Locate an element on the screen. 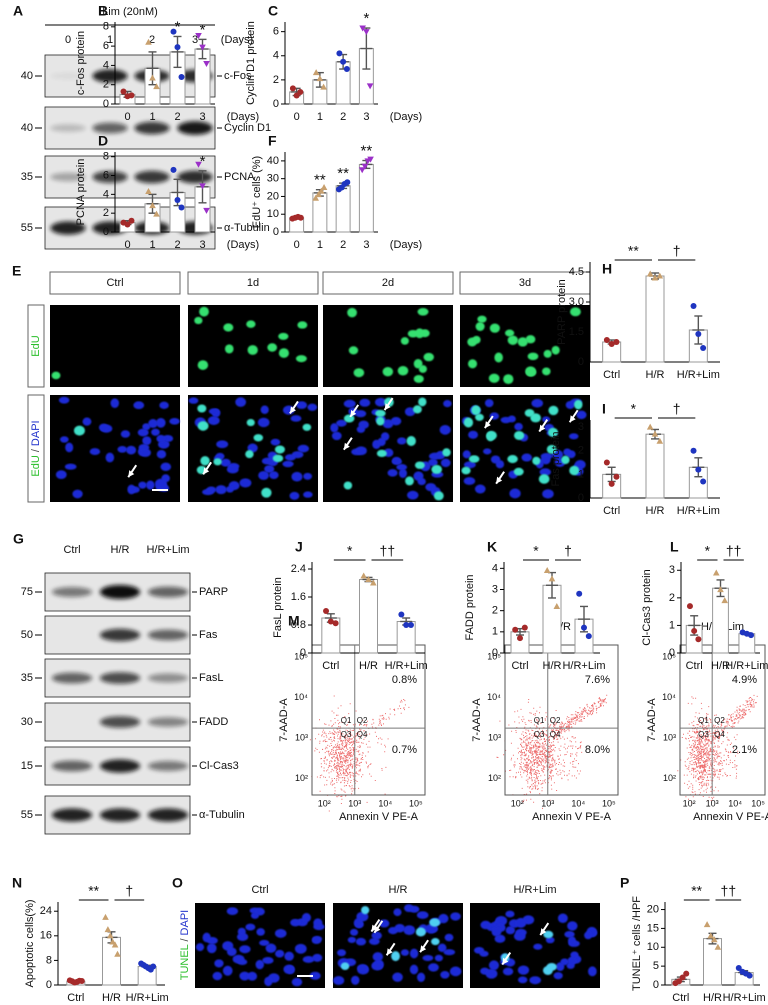 The image size is (768, 1005). y-axis-label: TUNEL⁺ cells /HPF is located at coordinates (637, 943).